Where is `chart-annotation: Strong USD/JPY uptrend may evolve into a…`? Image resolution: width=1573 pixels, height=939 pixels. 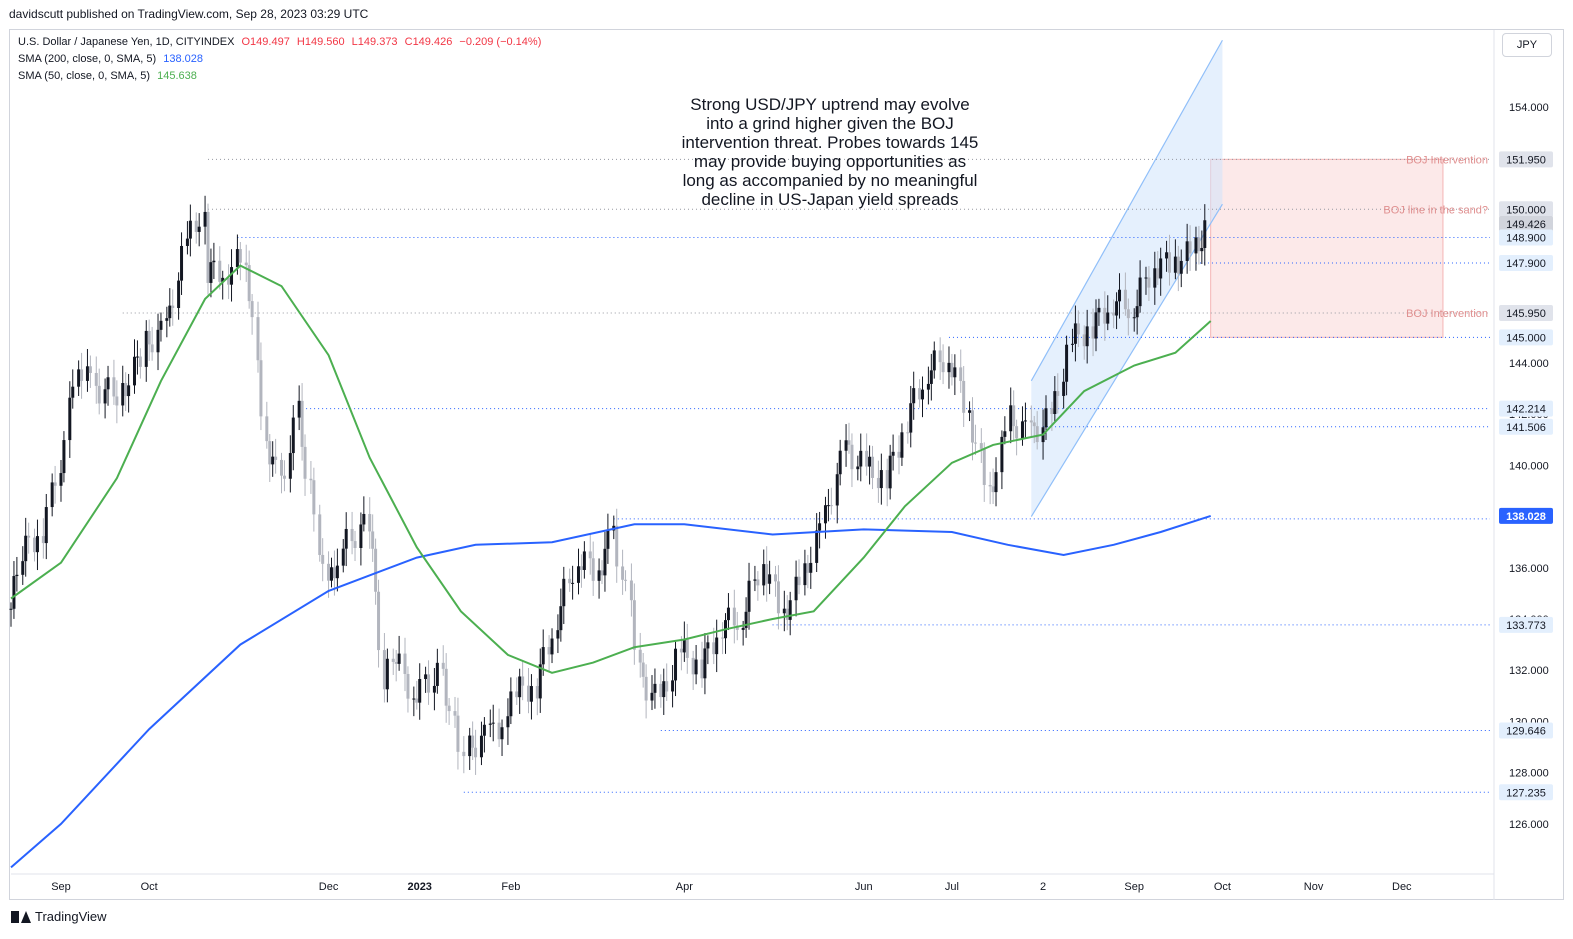
chart-annotation: Strong USD/JPY uptrend may evolve into a… is located at coordinates (830, 152).